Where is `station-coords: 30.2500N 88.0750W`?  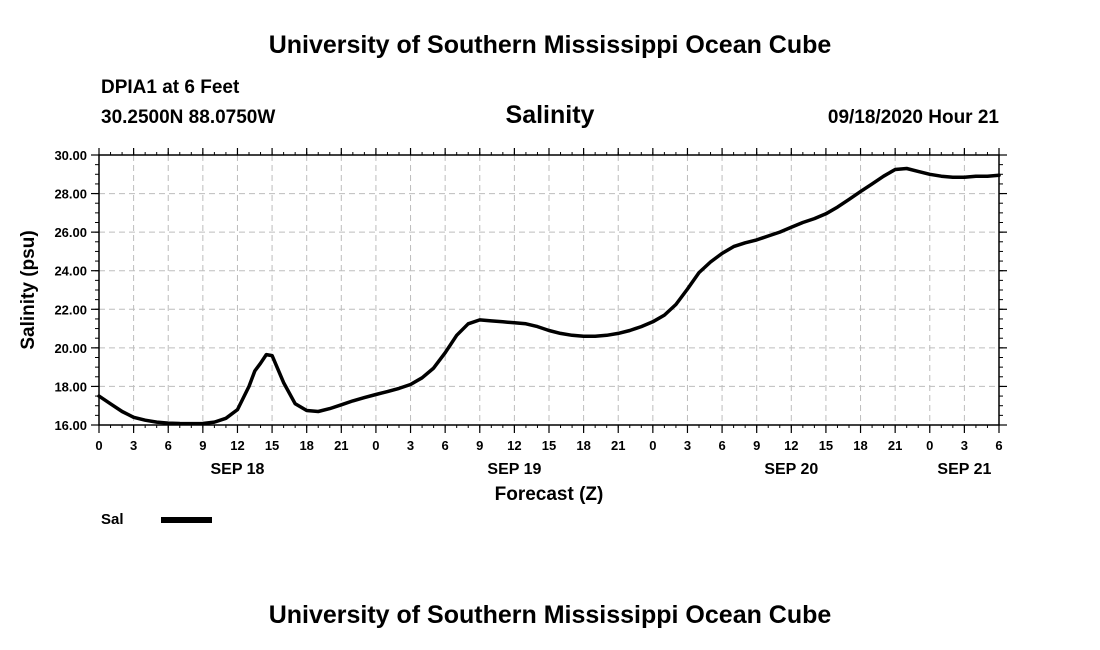
station-coords: 30.2500N 88.0750W is located at coordinates (188, 117).